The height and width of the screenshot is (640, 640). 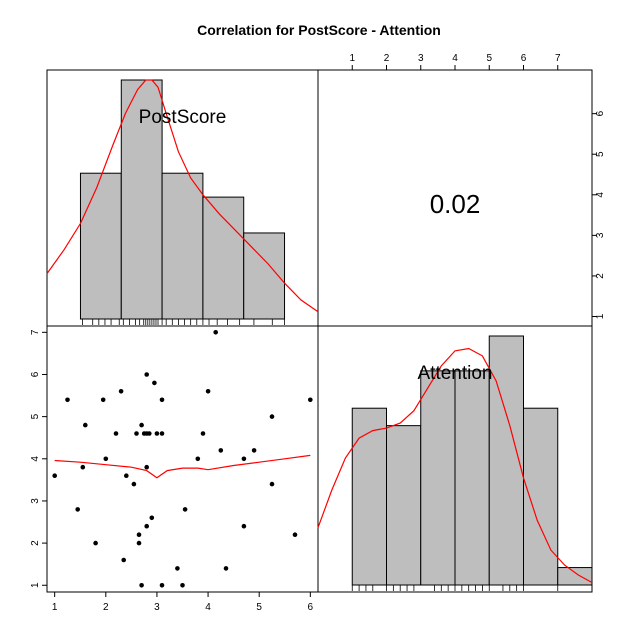 I want to click on top-axis-tick-label: 5, so click(x=489, y=58).